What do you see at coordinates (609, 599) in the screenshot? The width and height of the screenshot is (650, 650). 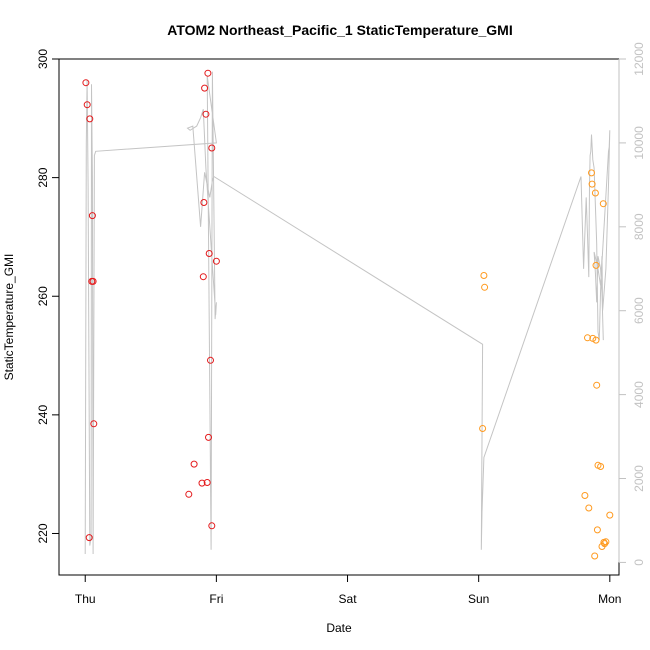 I see `x-tick-label: Mon` at bounding box center [609, 599].